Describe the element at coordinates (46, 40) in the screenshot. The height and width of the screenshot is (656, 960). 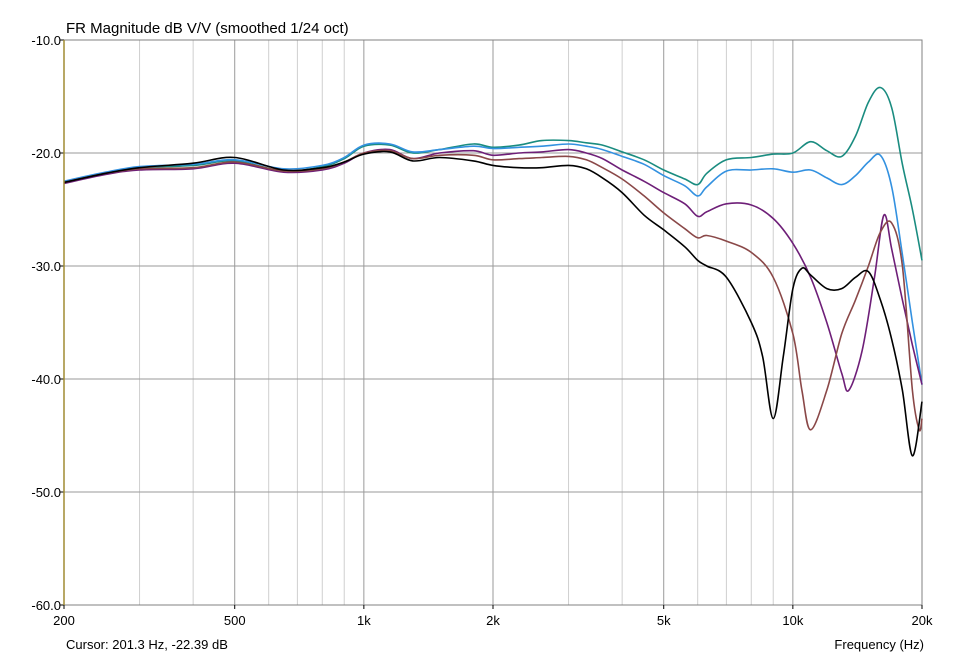
I see `y-tick-label: -10.0` at that location.